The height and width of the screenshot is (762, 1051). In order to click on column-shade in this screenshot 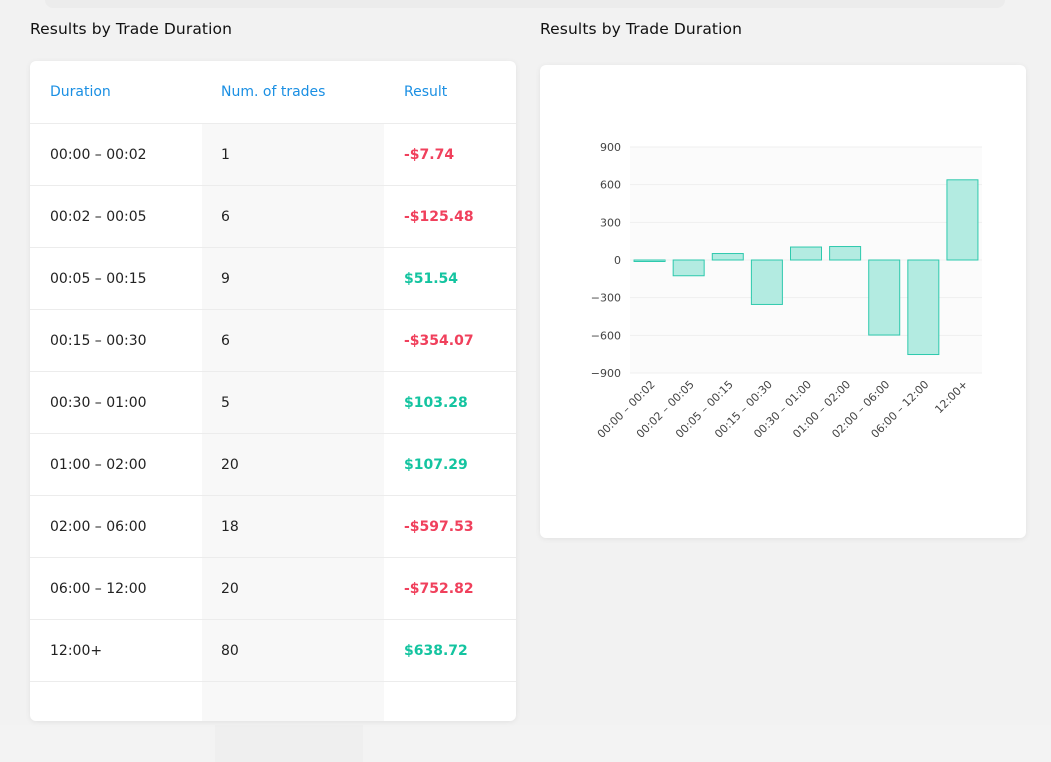, I will do `click(293, 422)`.